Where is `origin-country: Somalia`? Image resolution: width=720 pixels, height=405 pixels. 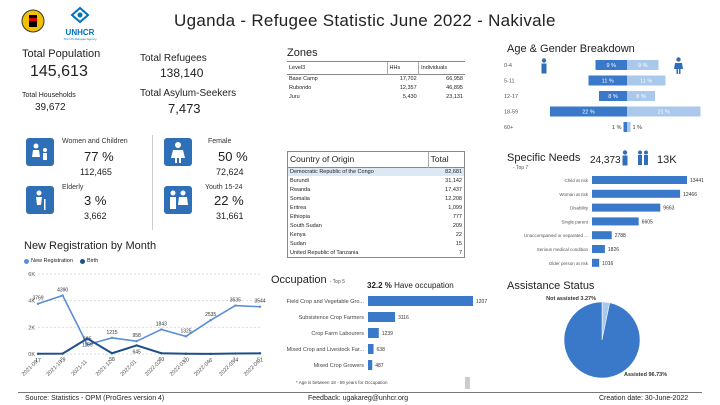
origin-country: Somalia is located at coordinates (300, 198).